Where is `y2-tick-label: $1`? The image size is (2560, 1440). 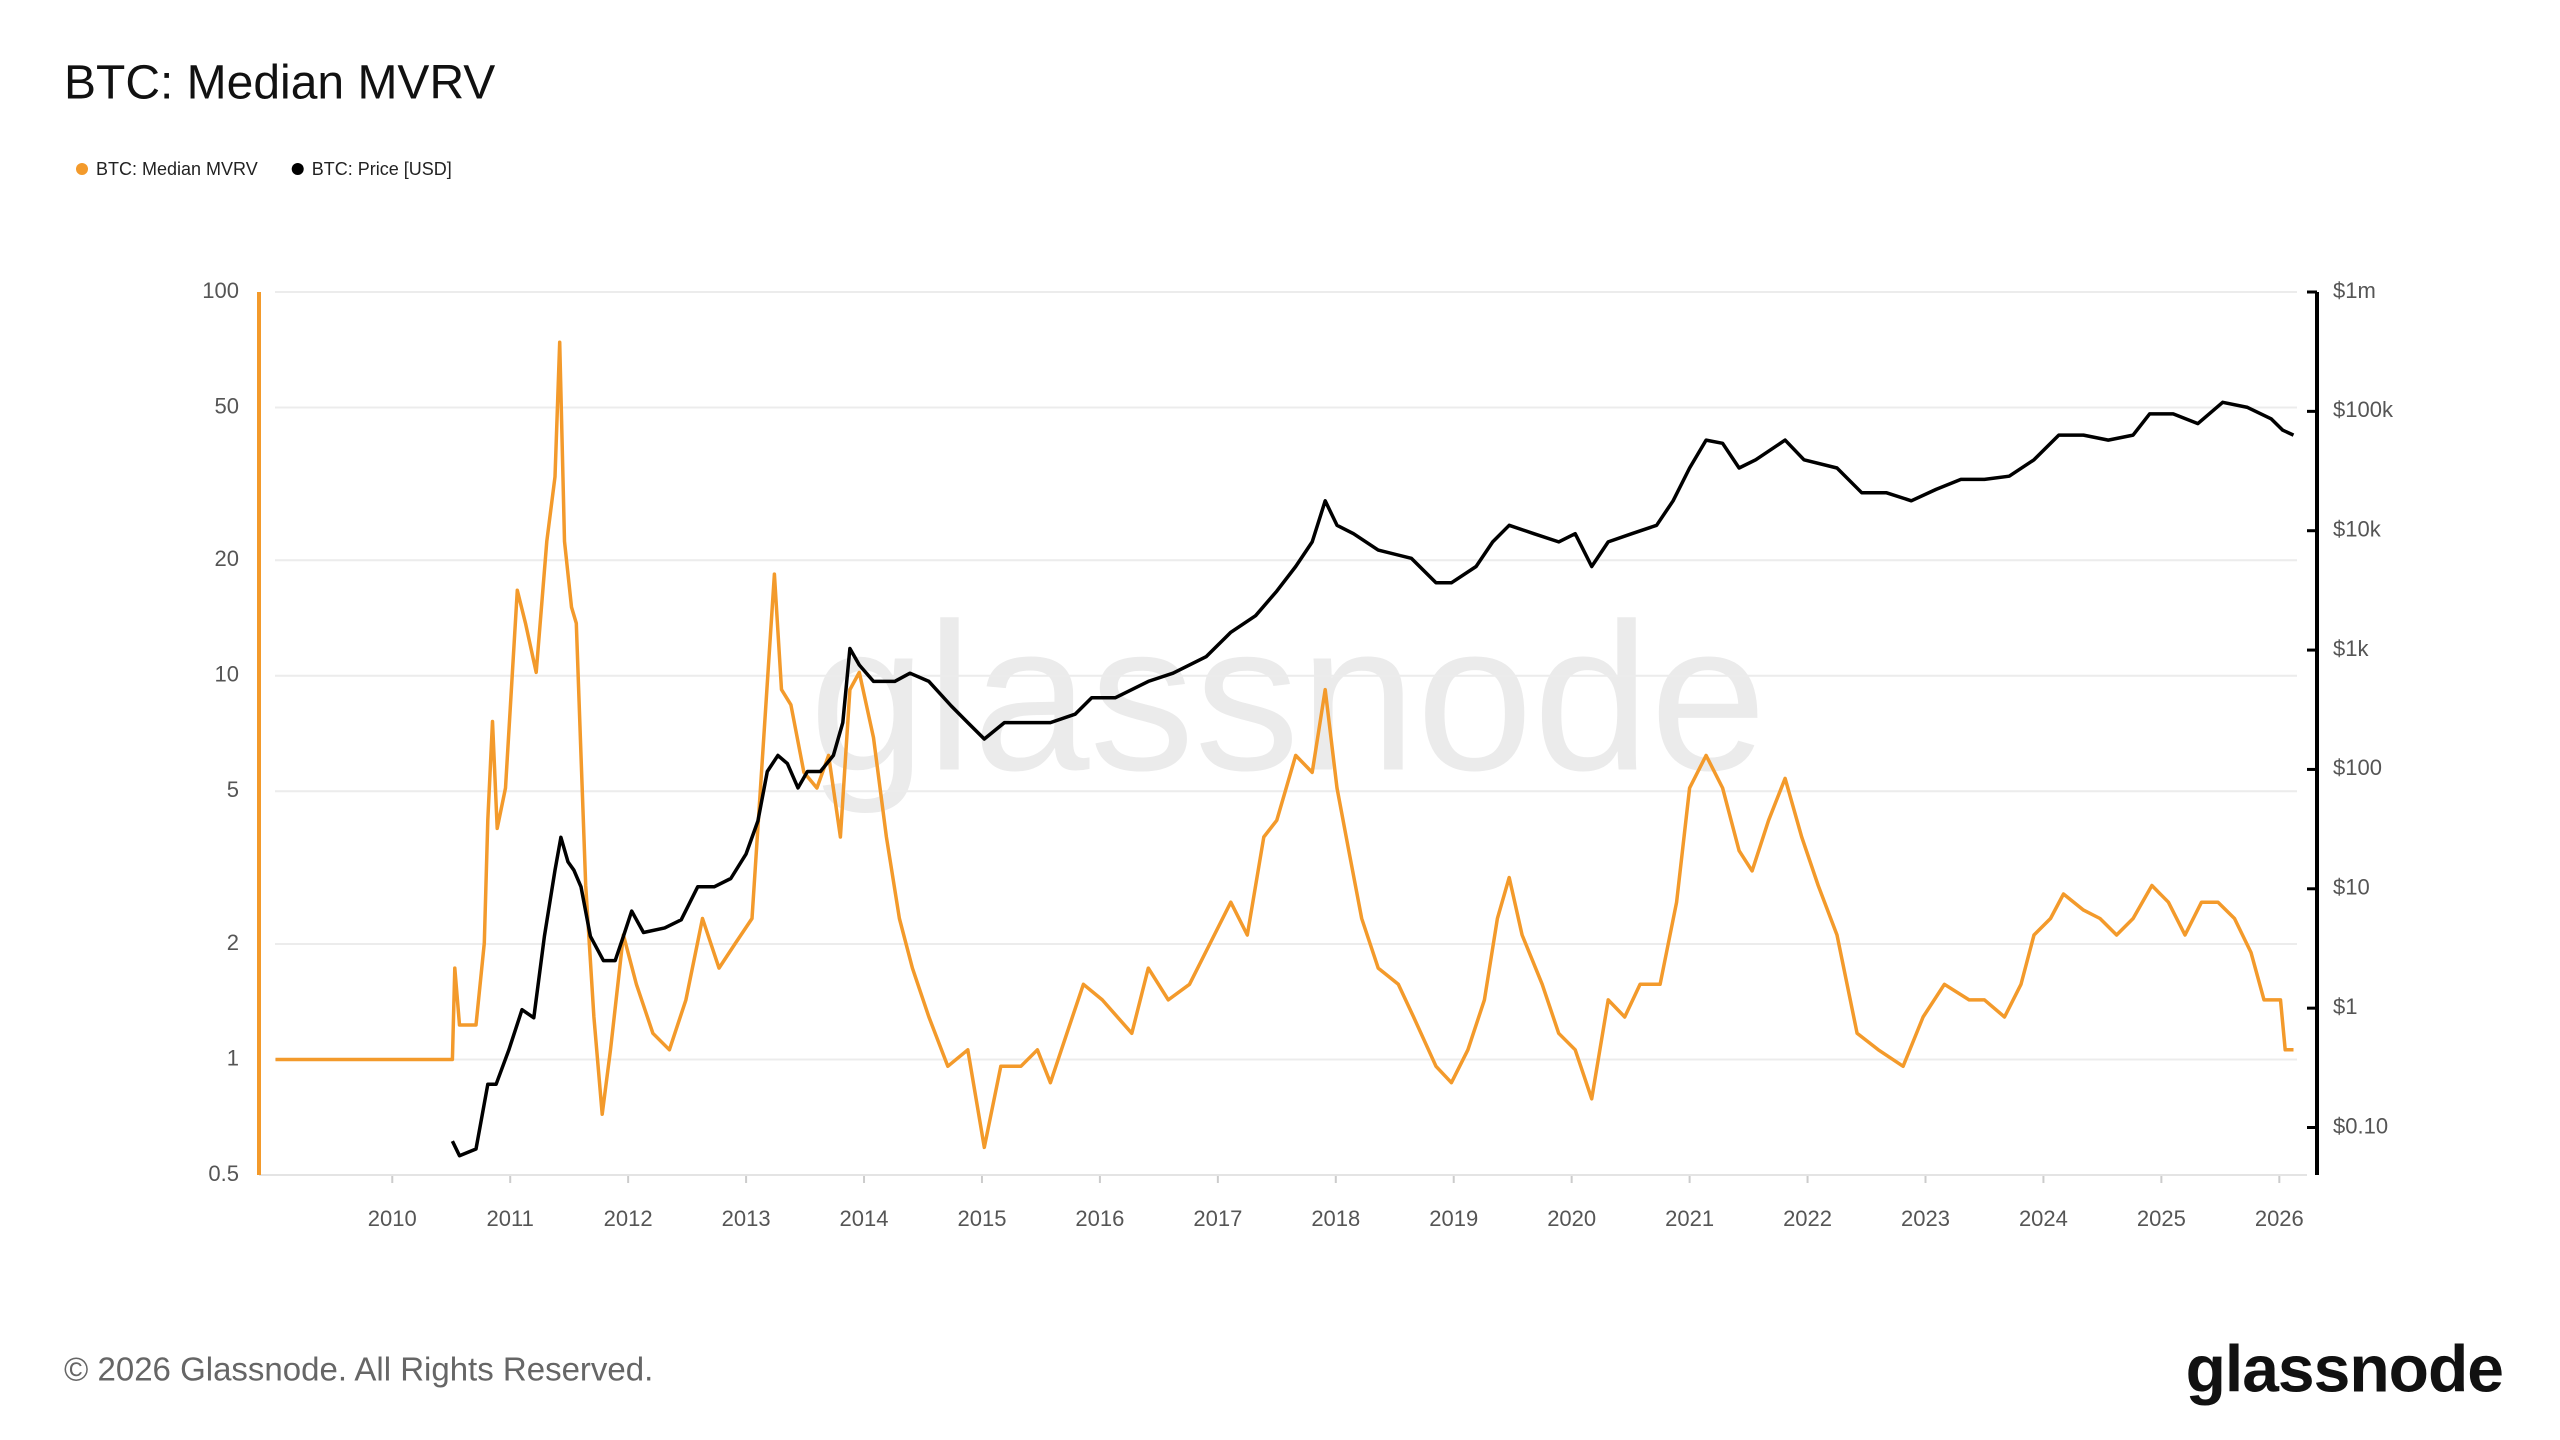
y2-tick-label: $1 is located at coordinates (2345, 1006).